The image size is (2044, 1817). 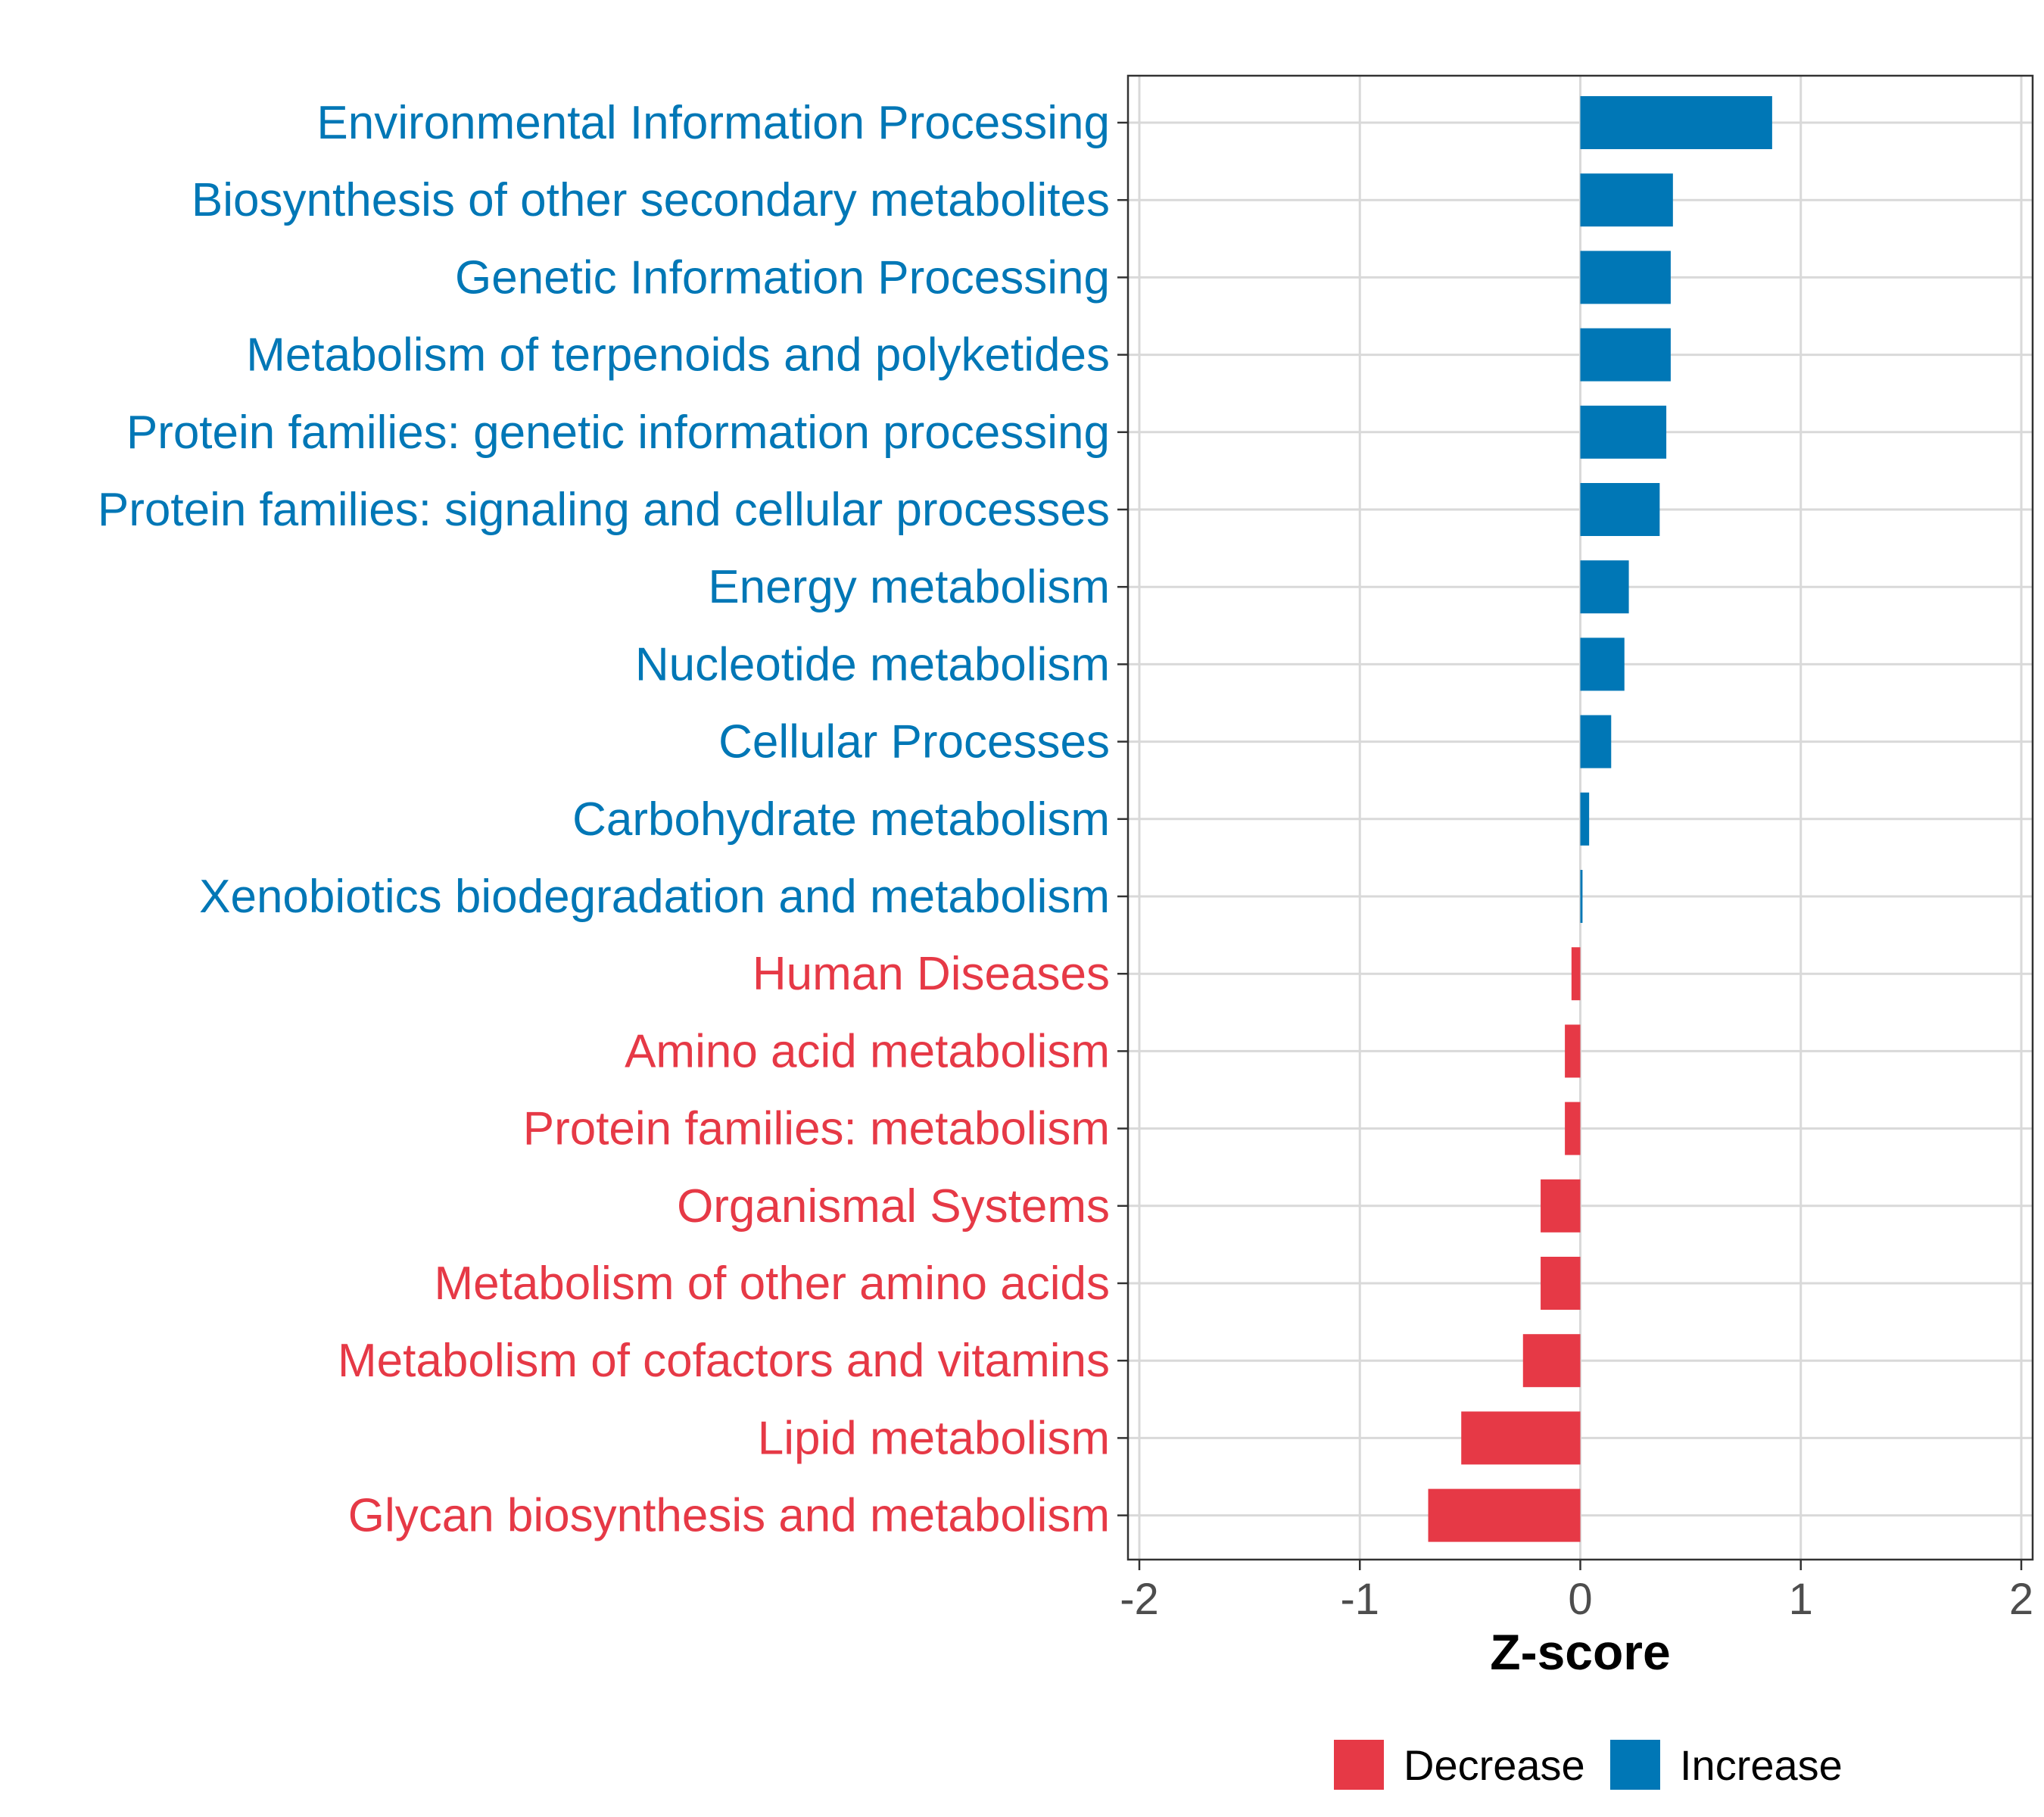 I want to click on x-tick-label: -1, so click(x=1359, y=1599).